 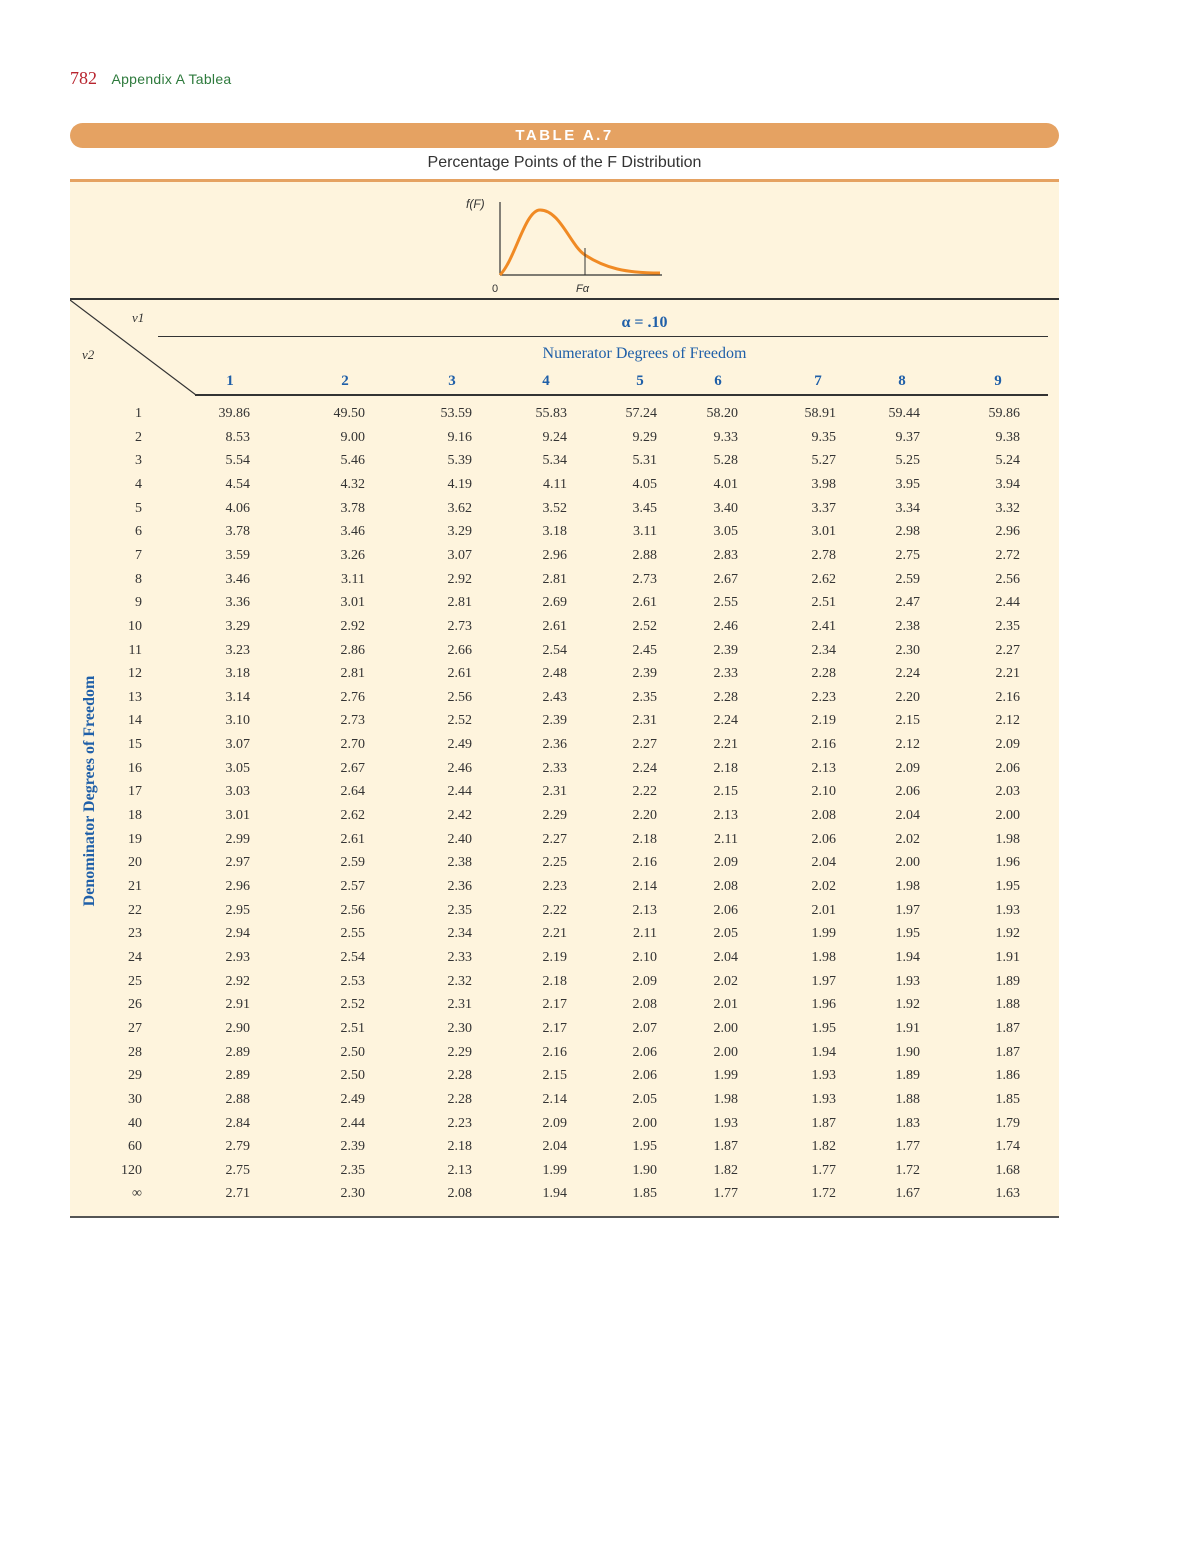 What do you see at coordinates (564, 299) in the screenshot?
I see `header-top-rule` at bounding box center [564, 299].